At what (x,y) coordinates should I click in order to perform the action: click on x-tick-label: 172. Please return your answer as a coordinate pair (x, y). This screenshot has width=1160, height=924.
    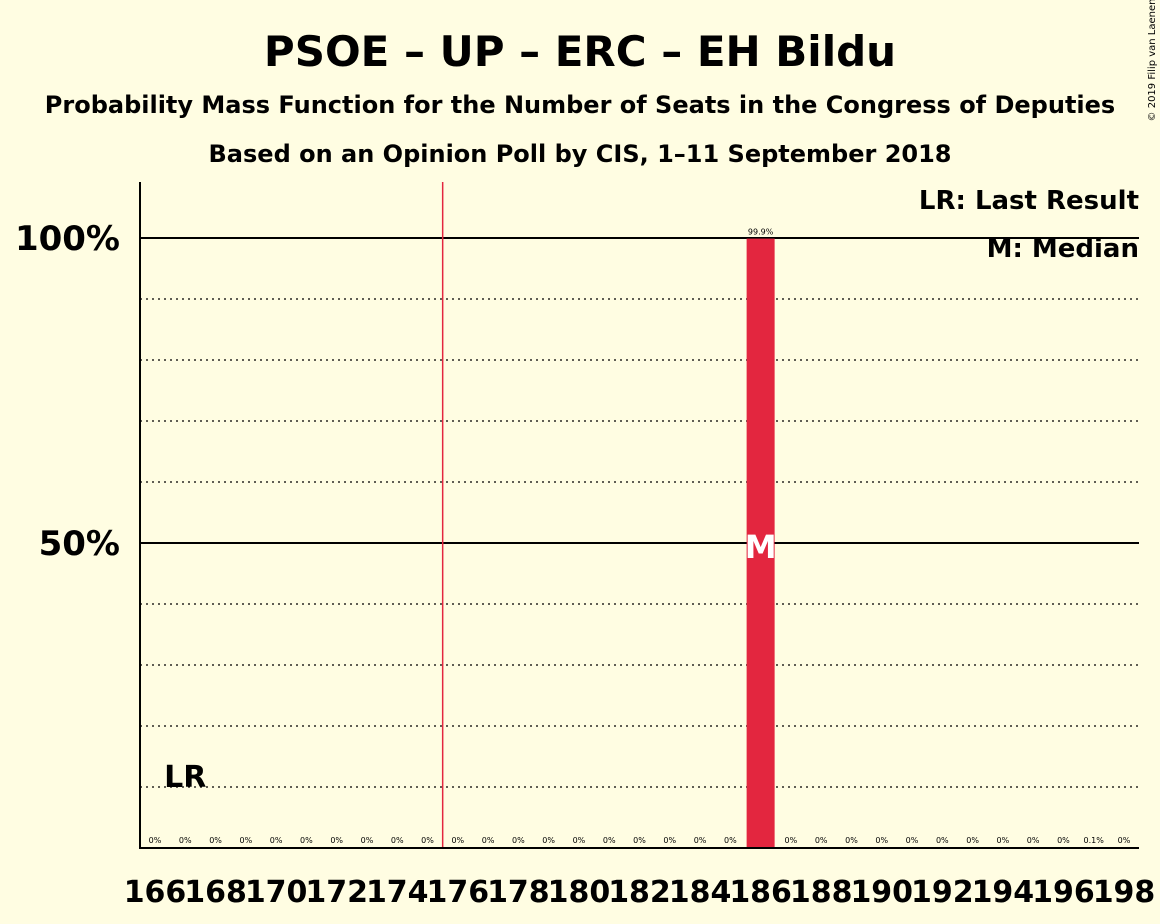
    Looking at the image, I should click on (336, 892).